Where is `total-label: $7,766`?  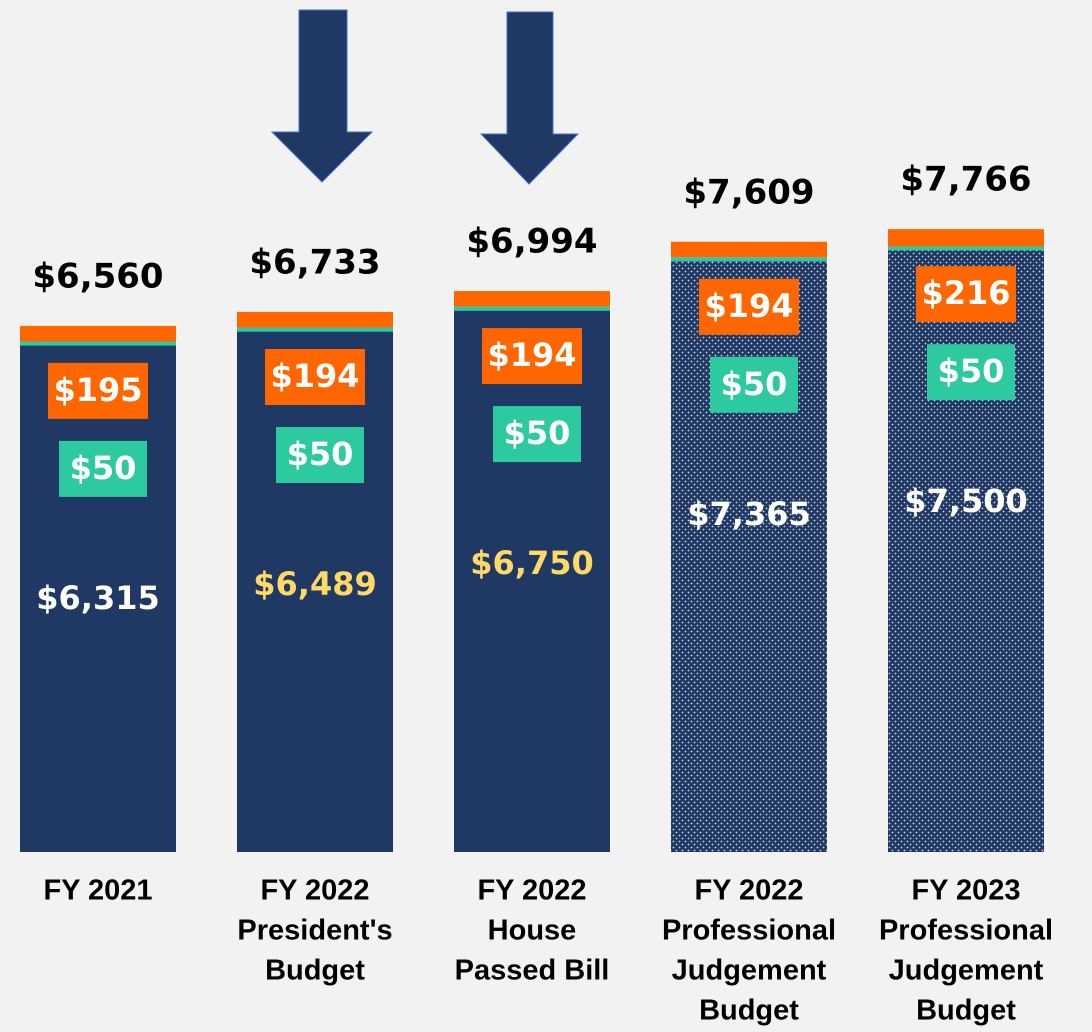 total-label: $7,766 is located at coordinates (965, 180).